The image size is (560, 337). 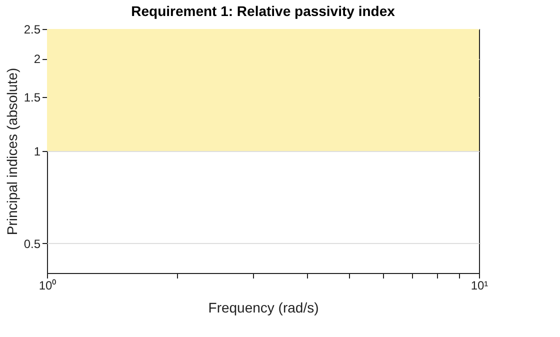 What do you see at coordinates (479, 285) in the screenshot?
I see `x-tick-label: 10¹` at bounding box center [479, 285].